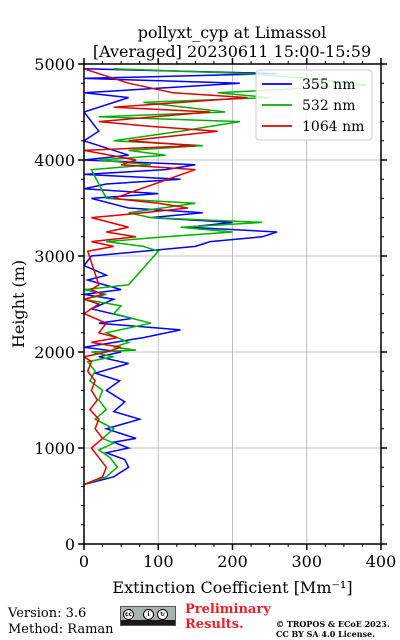 This screenshot has height=640, width=400. Describe the element at coordinates (328, 106) in the screenshot. I see `legend-label: 532 nm` at that location.